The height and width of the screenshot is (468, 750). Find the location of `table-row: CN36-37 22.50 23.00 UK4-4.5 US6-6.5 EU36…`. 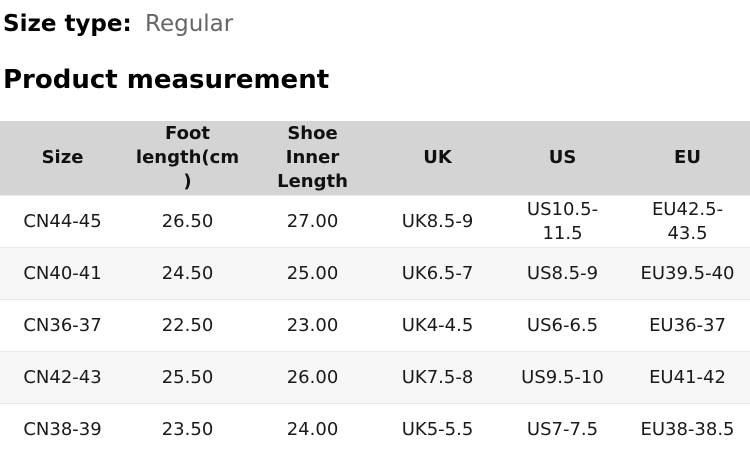

table-row: CN36-37 22.50 23.00 UK4-4.5 US6-6.5 EU36… is located at coordinates (375, 325).